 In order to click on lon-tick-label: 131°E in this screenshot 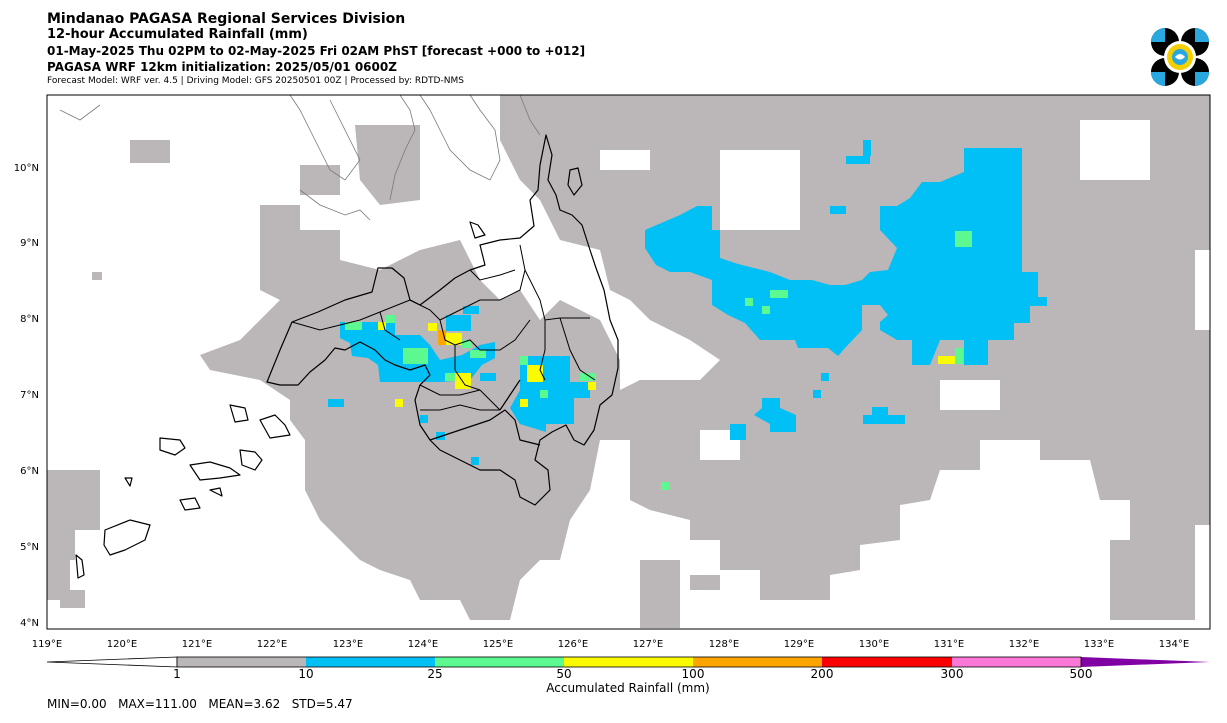, I will do `click(949, 644)`.